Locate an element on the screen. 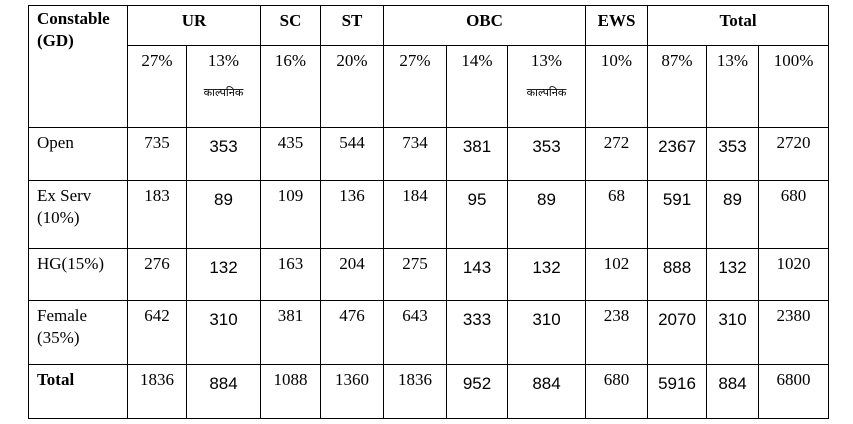 The height and width of the screenshot is (424, 853). value-cell: 2070 is located at coordinates (677, 332).